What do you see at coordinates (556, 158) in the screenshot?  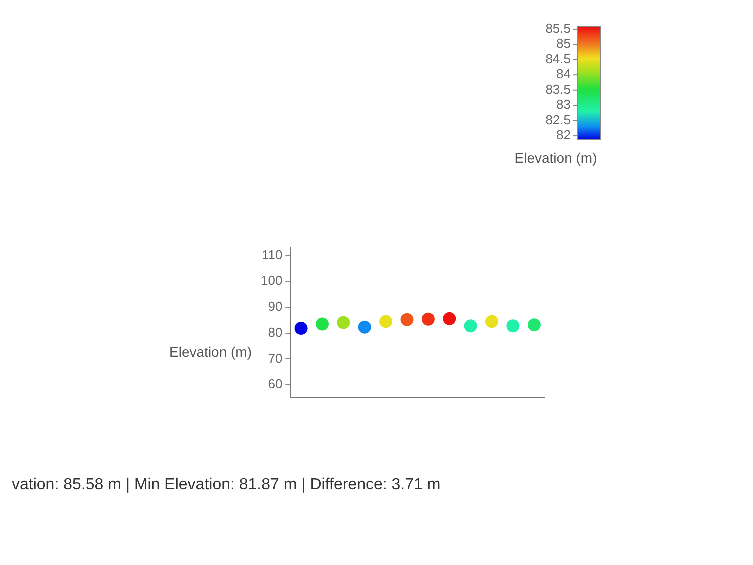 I see `color-bar-title: Elevation (m)` at bounding box center [556, 158].